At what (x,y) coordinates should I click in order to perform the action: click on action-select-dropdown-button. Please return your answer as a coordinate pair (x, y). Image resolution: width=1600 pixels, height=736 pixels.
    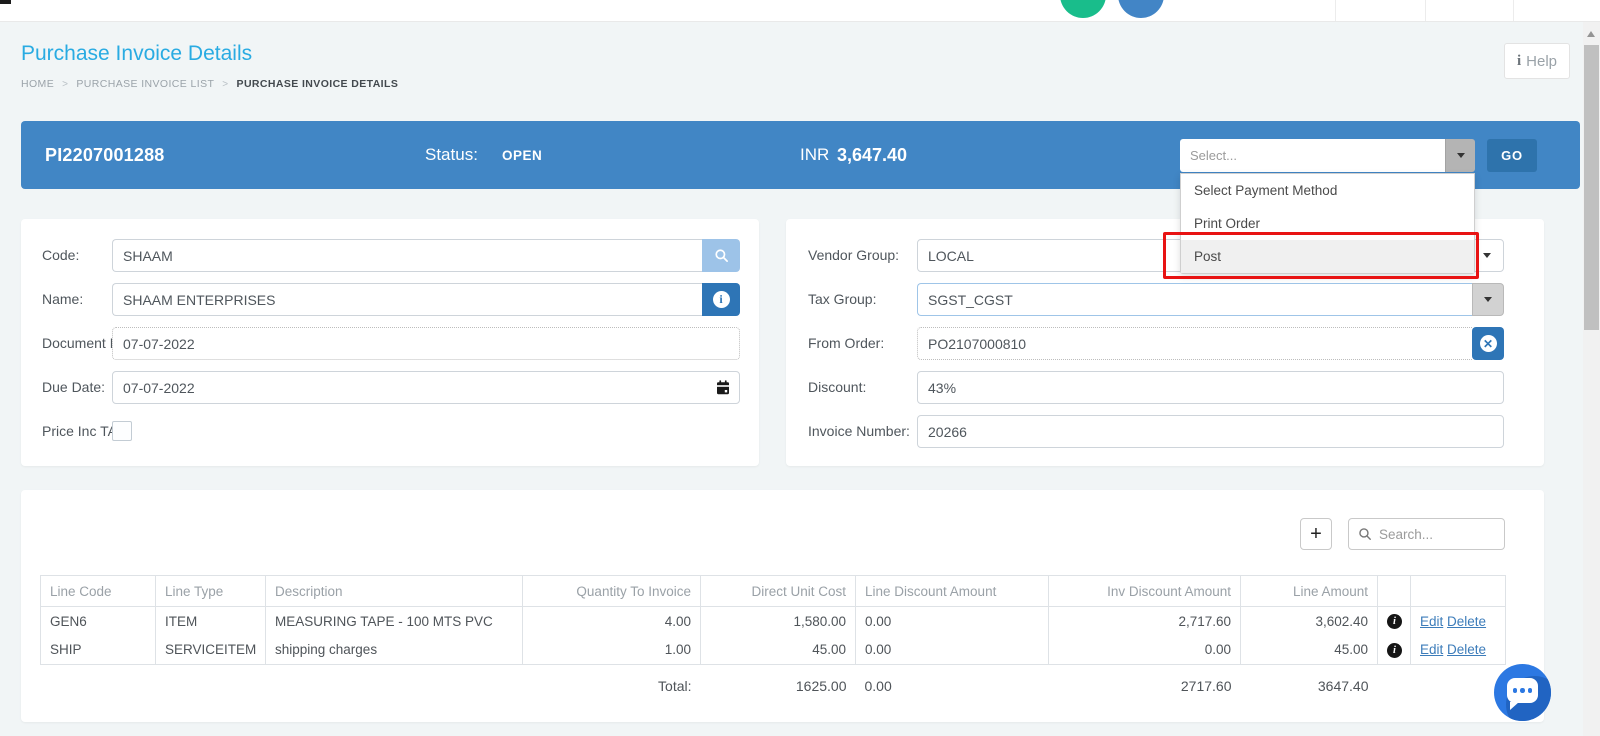
    Looking at the image, I should click on (1460, 155).